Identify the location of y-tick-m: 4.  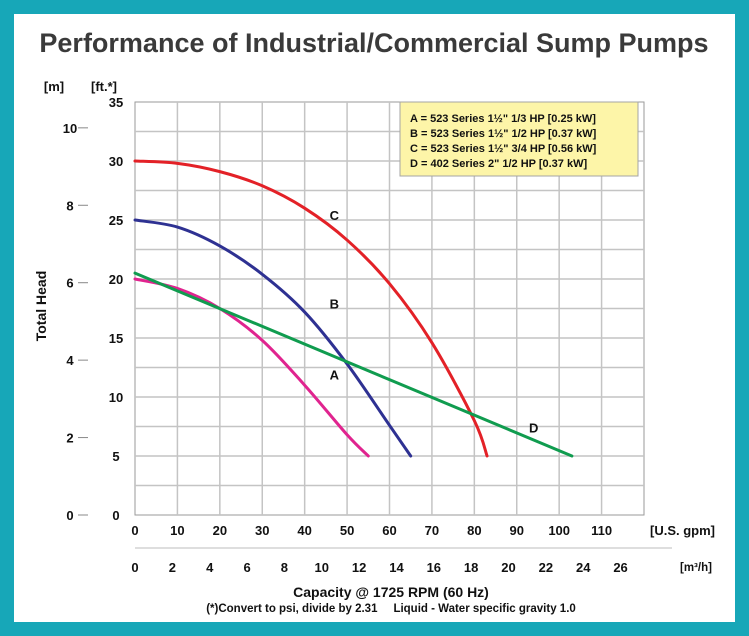
(70, 360).